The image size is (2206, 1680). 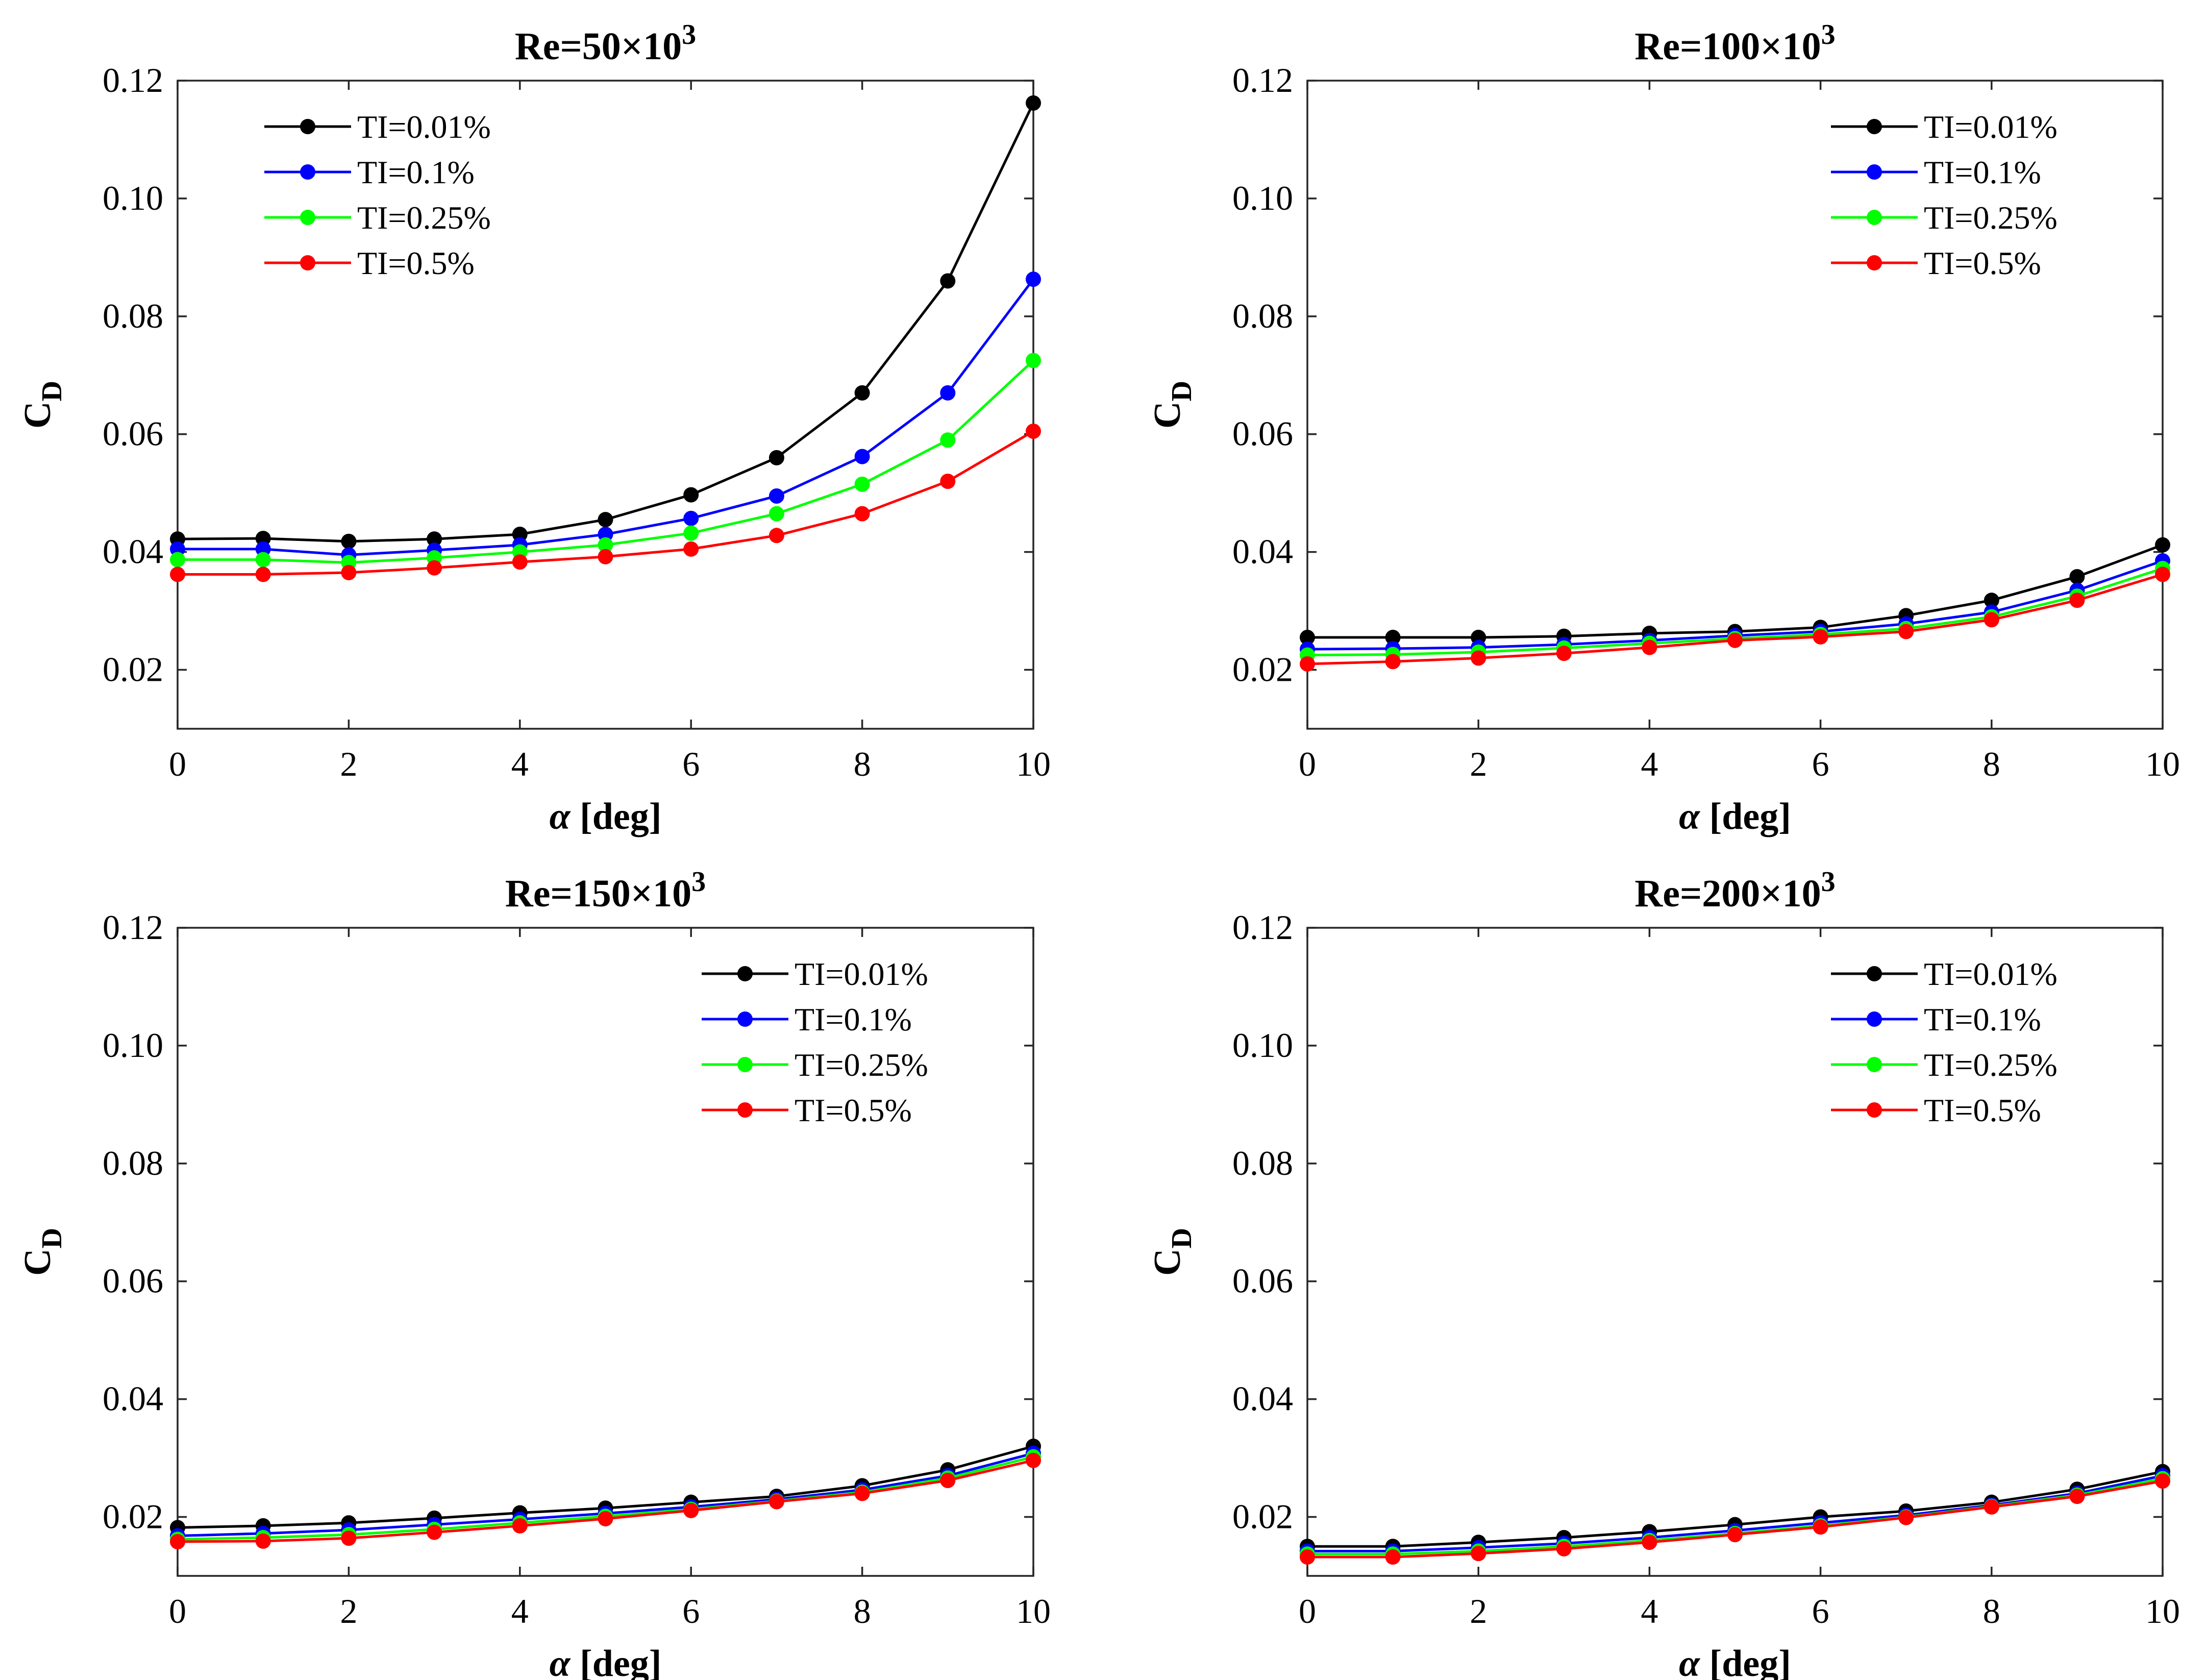 What do you see at coordinates (1821, 764) in the screenshot?
I see `x-tick-label: 6` at bounding box center [1821, 764].